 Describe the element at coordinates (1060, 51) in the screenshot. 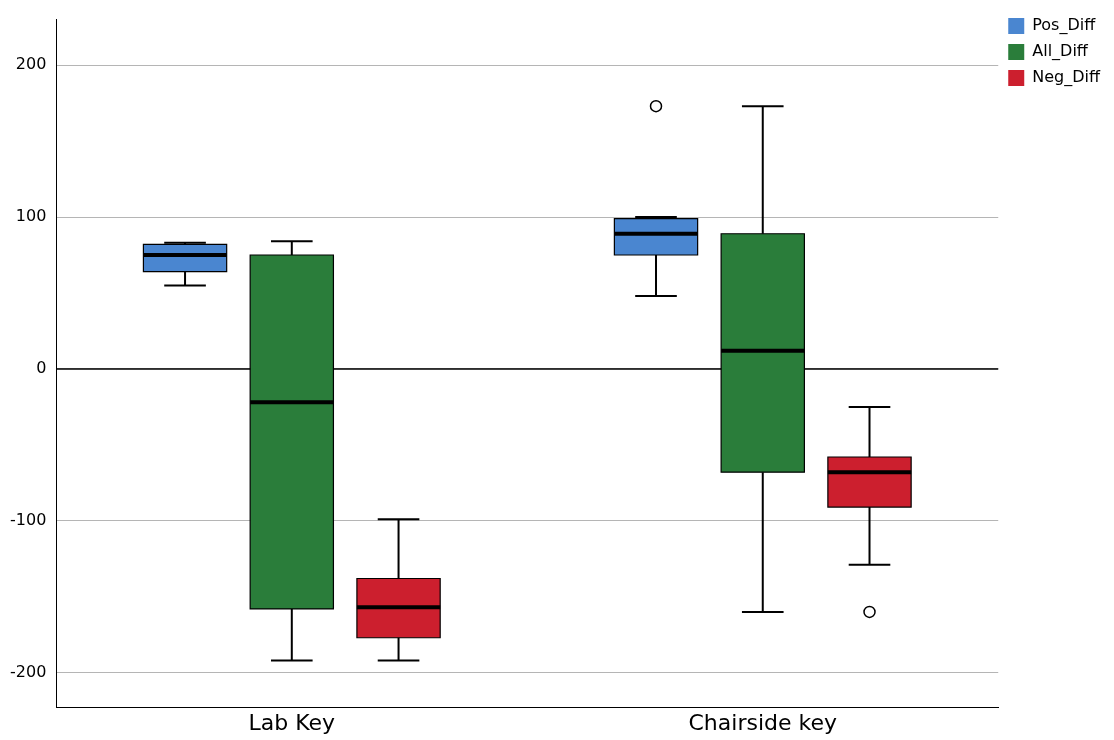

I see `legend-label: All_Diff` at that location.